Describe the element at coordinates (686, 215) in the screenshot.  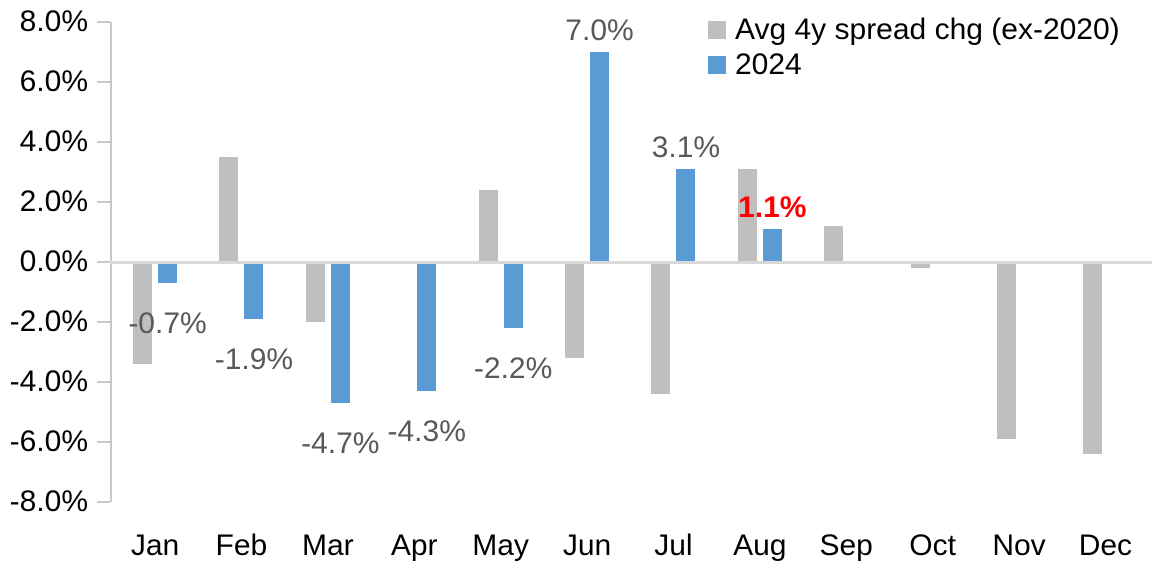
I see `bar-2024-jul` at that location.